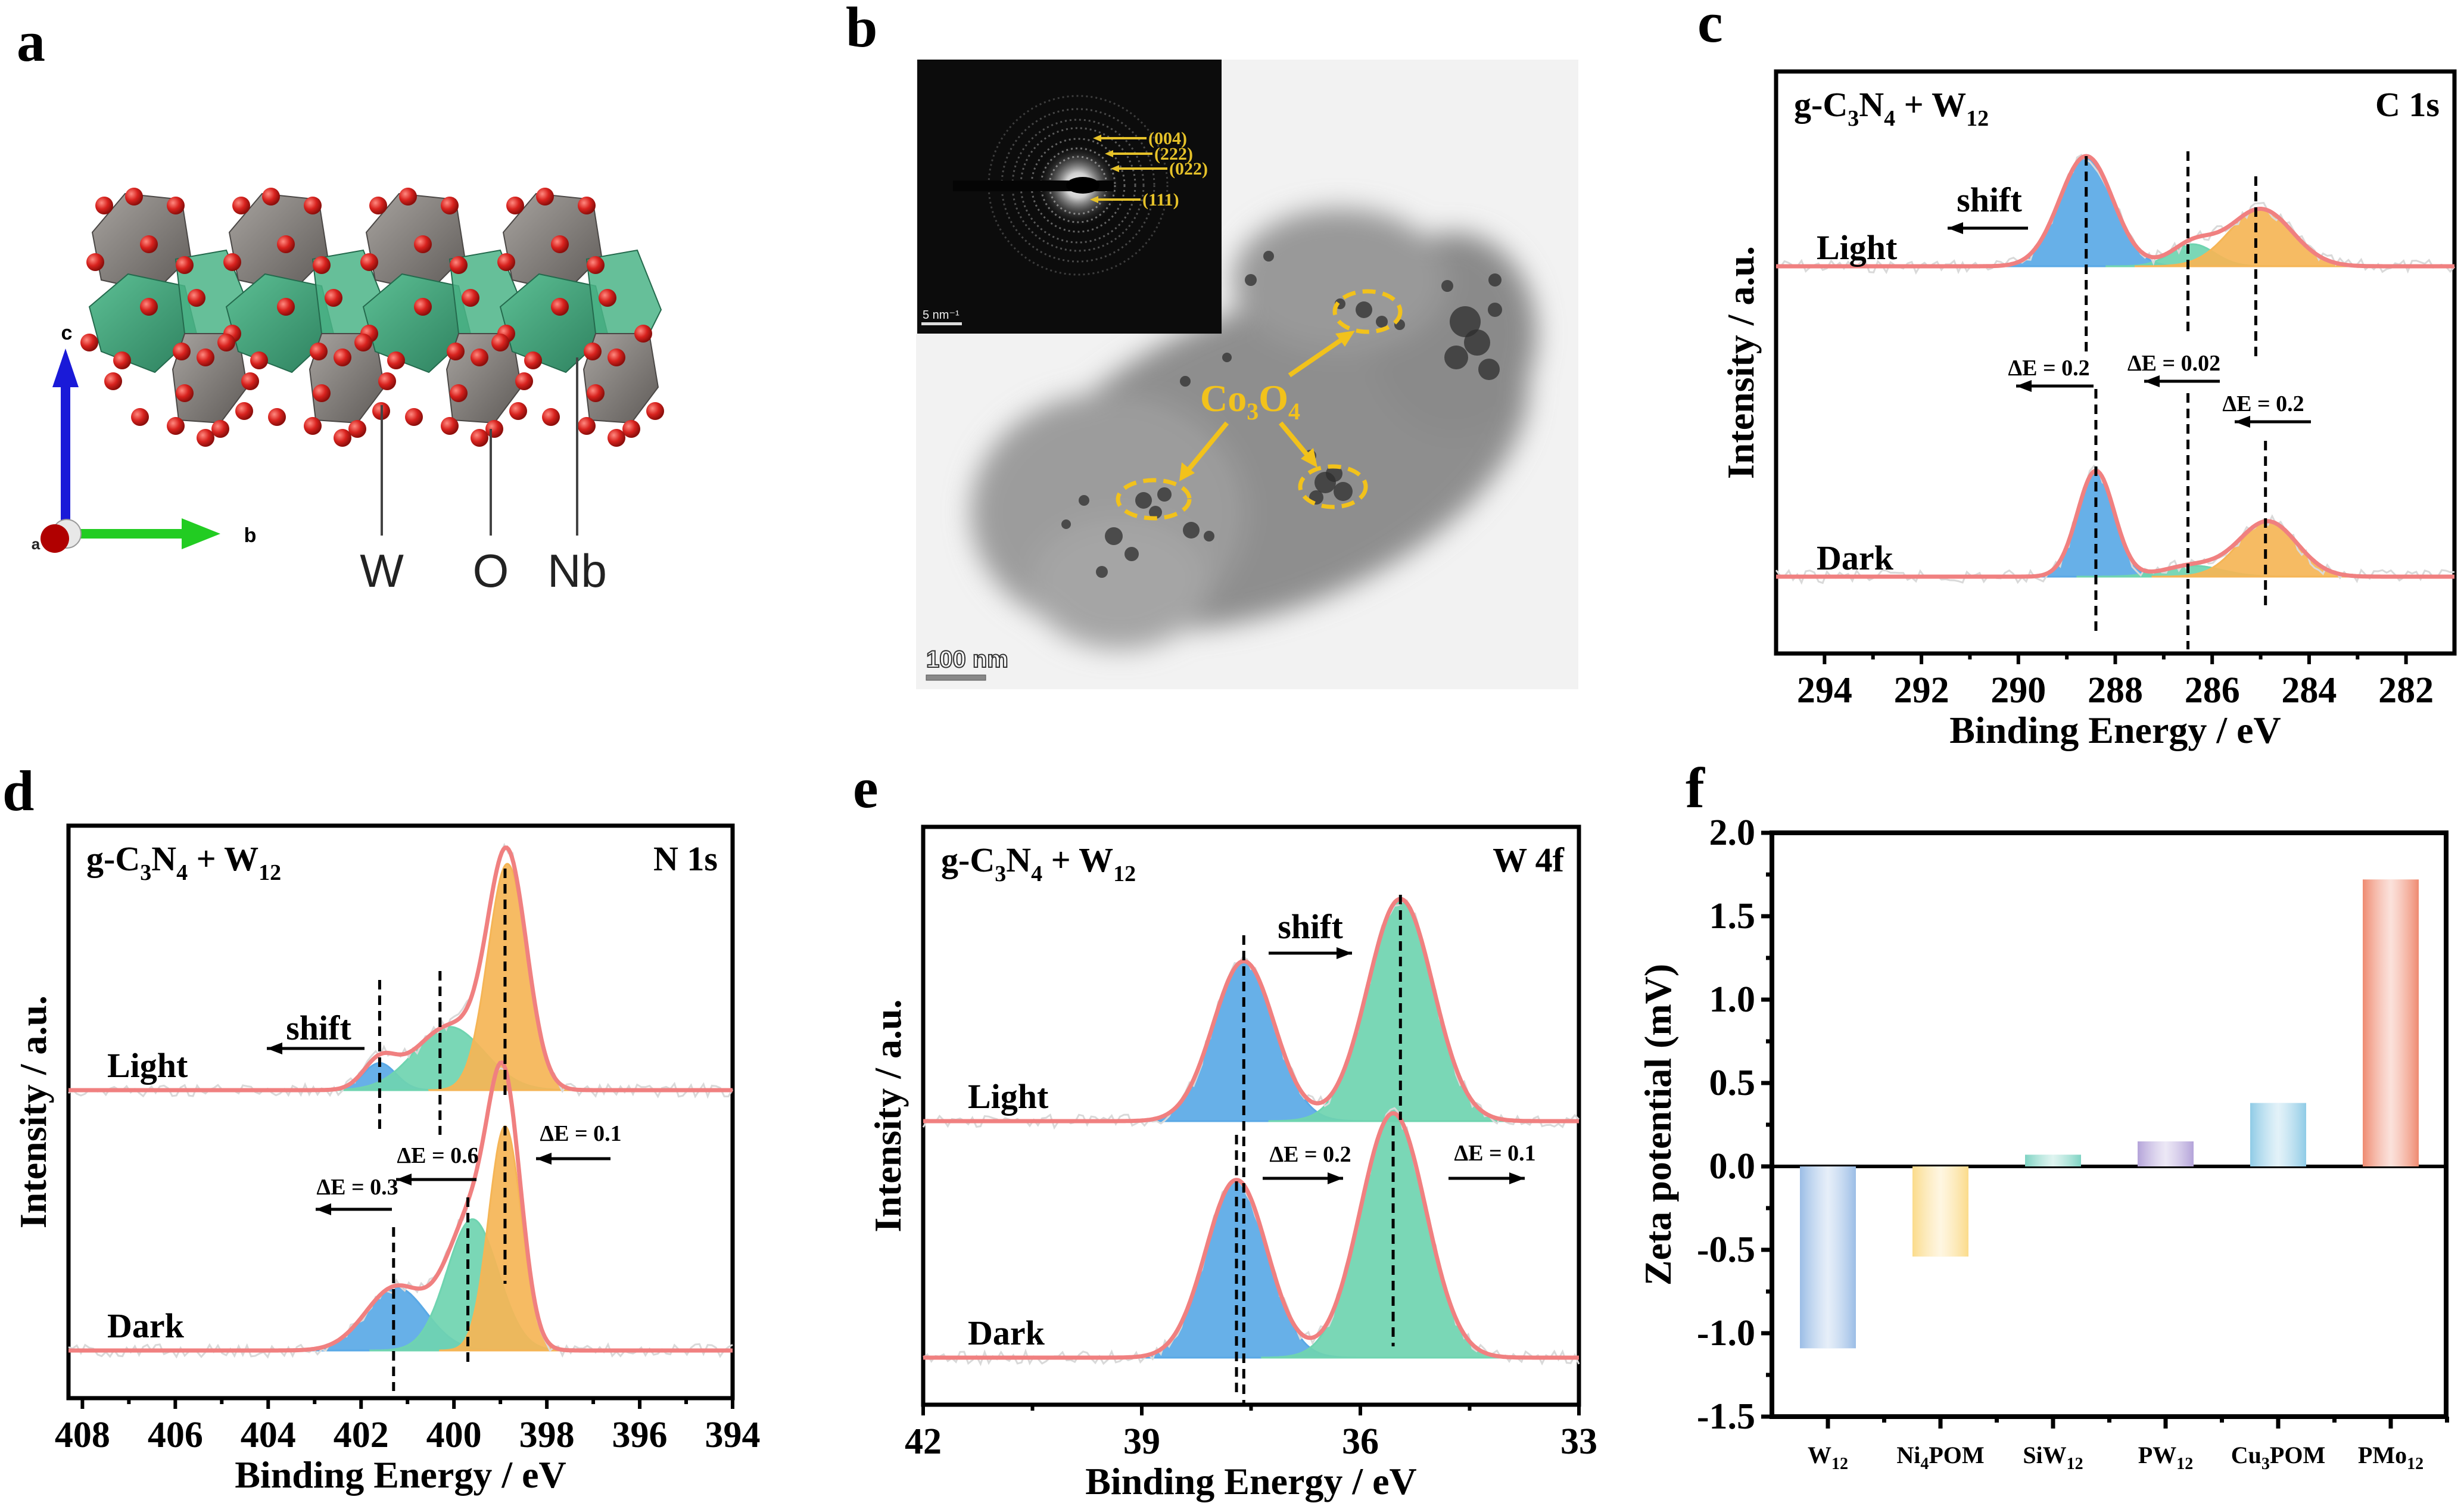 The image size is (2464, 1503). Describe the element at coordinates (454, 1435) in the screenshot. I see `x-tick-label: 400` at that location.